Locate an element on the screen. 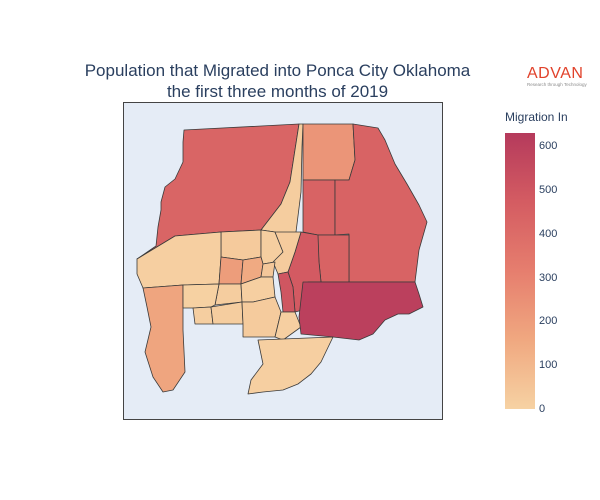 This screenshot has width=600, height=500. region-northeast-mid is located at coordinates (319, 207).